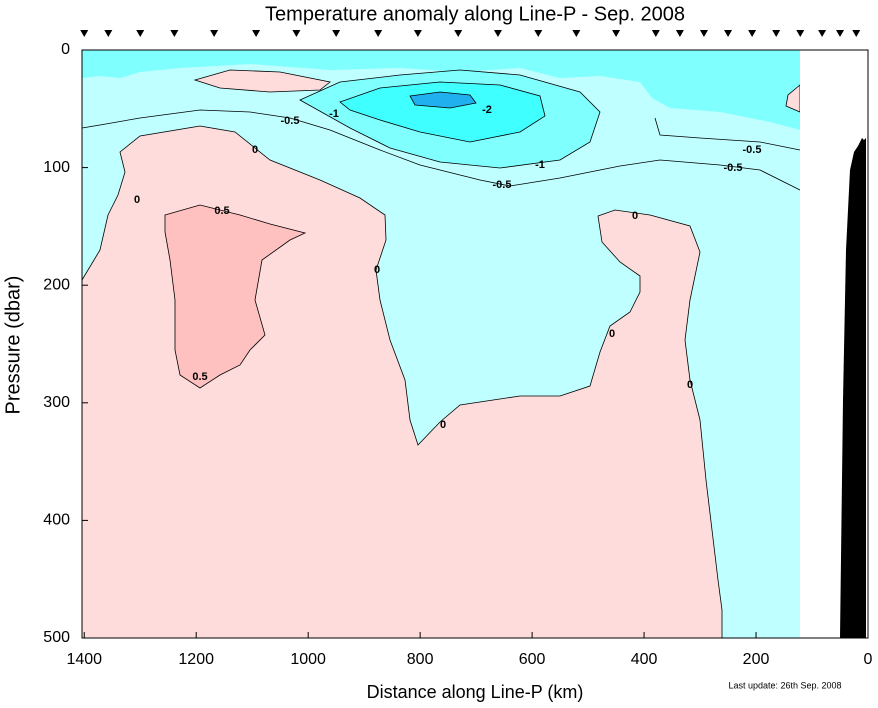 The height and width of the screenshot is (708, 878). Describe the element at coordinates (475, 692) in the screenshot. I see `x-axis-label: Distance along Line-P (km)` at that location.